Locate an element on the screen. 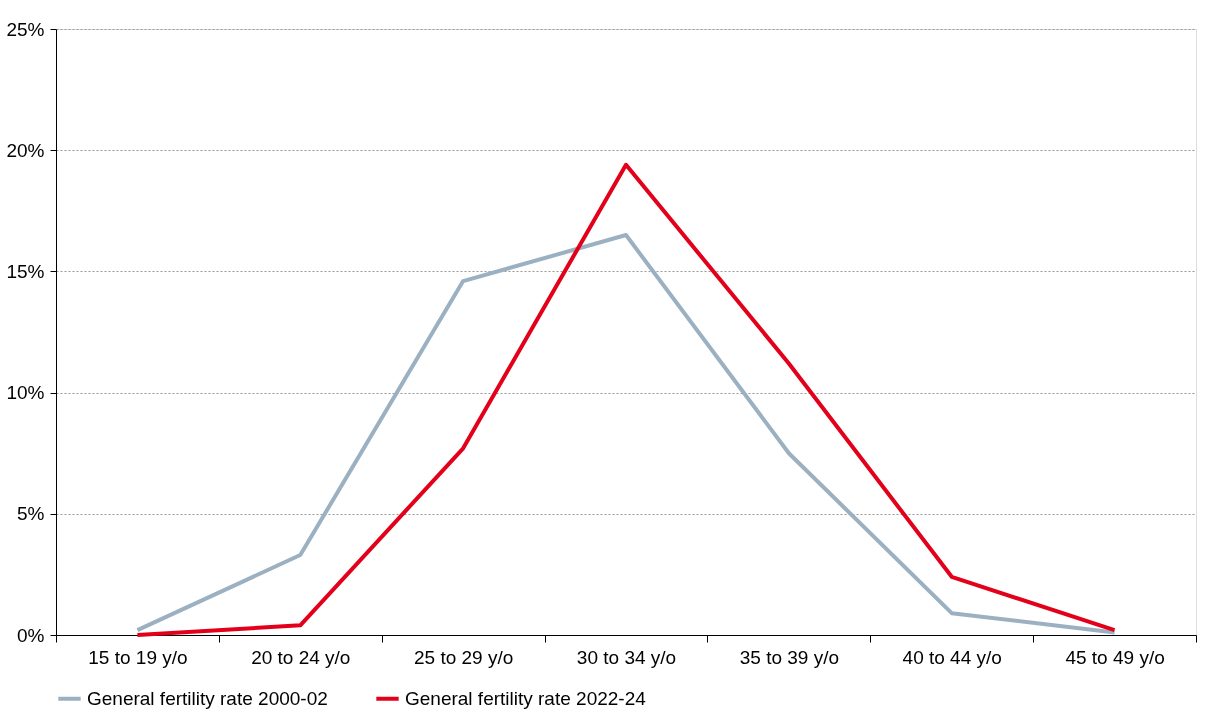 This screenshot has height=728, width=1227. x-tick-label: 45 to 49 y/o is located at coordinates (1115, 657).